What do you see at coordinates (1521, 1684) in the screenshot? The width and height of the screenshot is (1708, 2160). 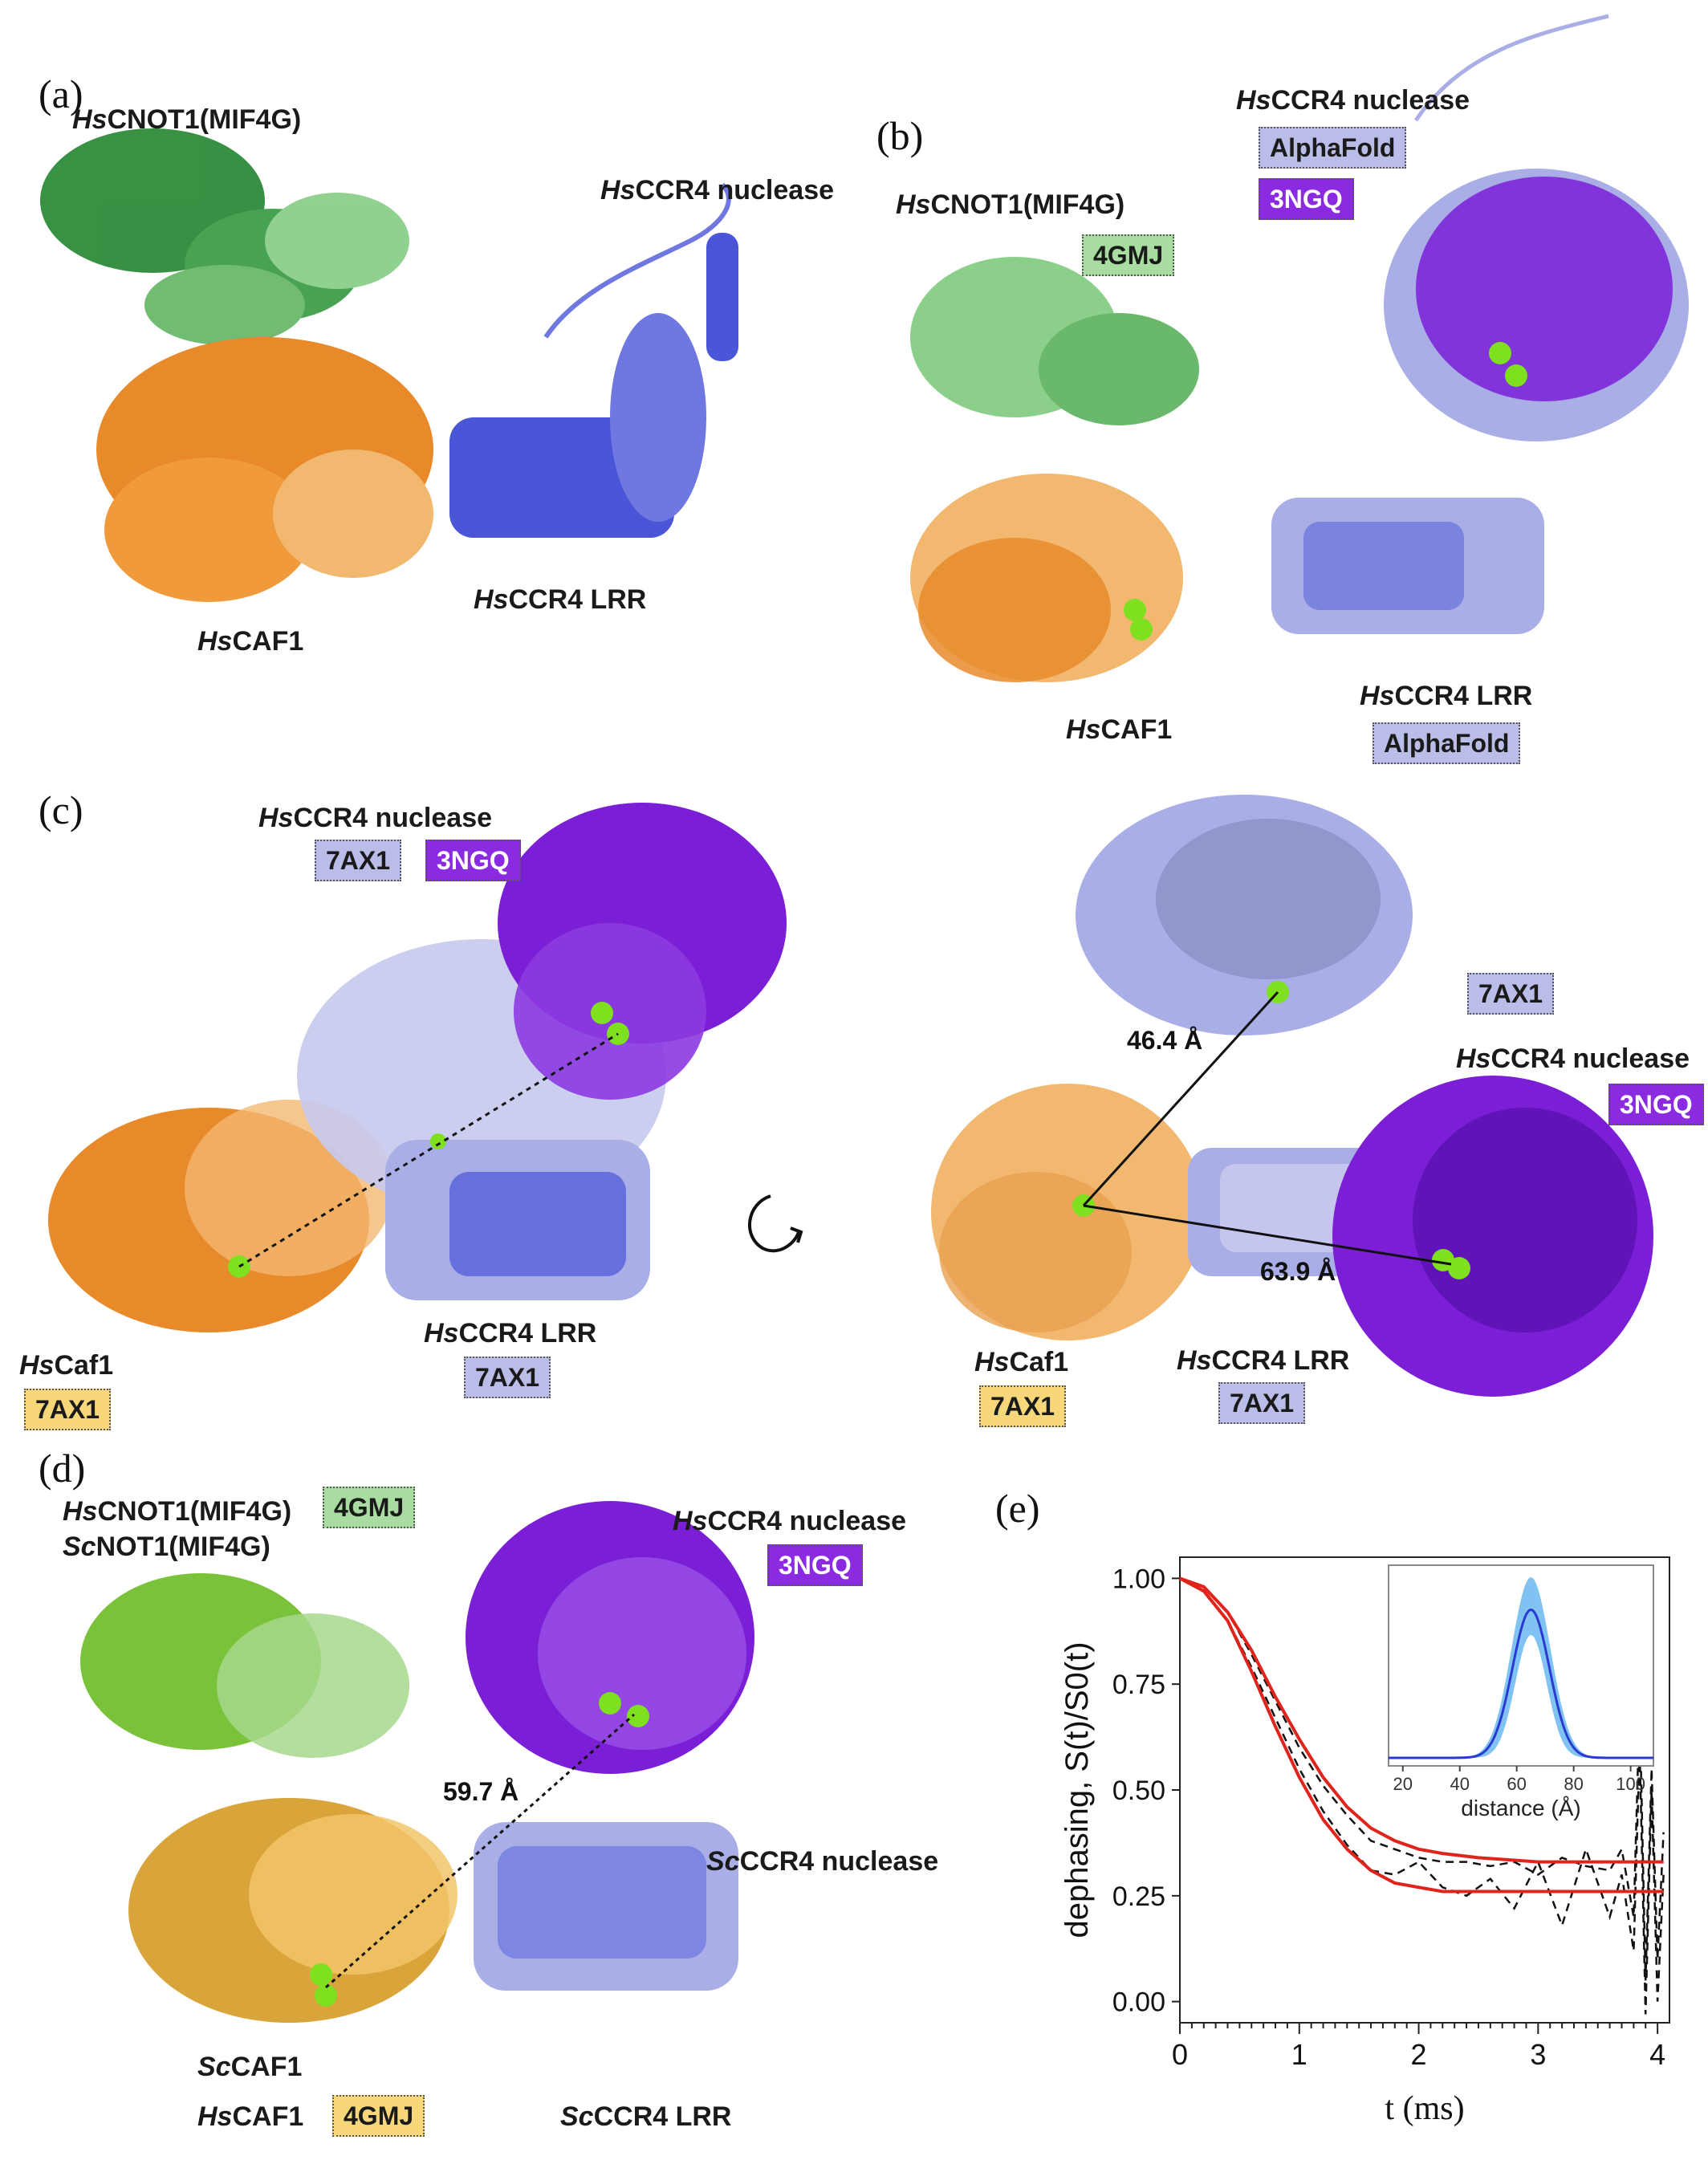 I see `inset-distribution-line` at bounding box center [1521, 1684].